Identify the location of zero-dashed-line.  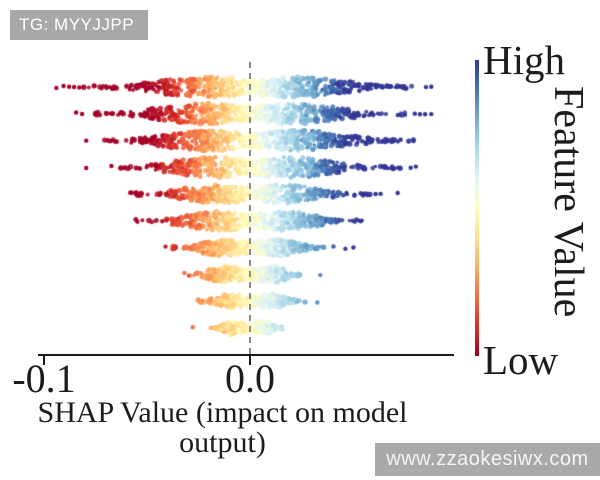
(250, 208).